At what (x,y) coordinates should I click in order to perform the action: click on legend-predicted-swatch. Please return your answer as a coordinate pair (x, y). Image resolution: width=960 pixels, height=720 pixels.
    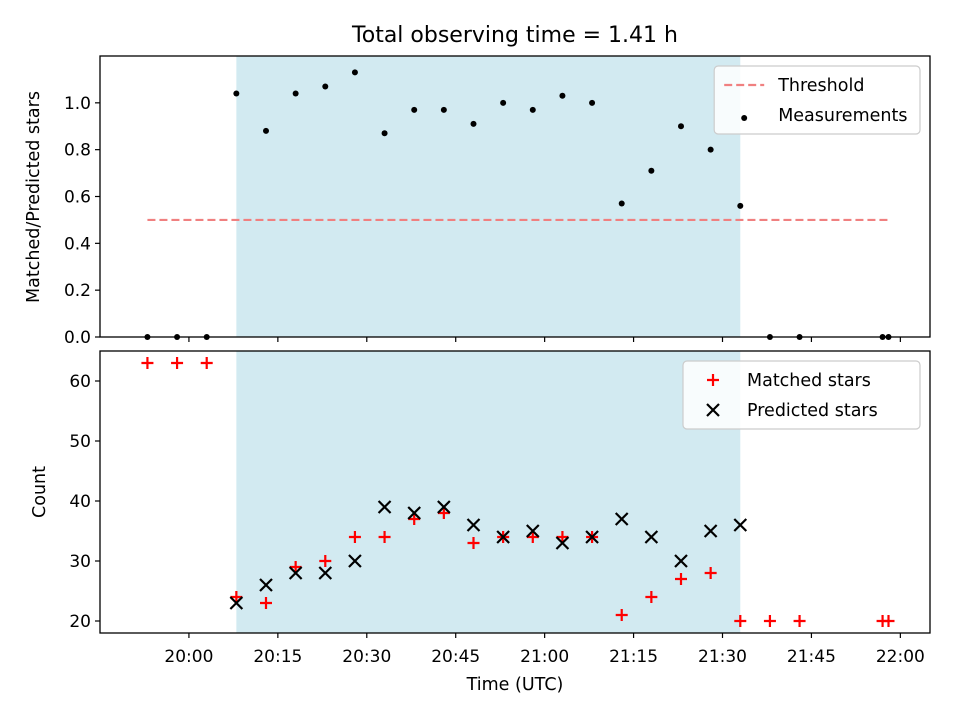
    Looking at the image, I should click on (713, 410).